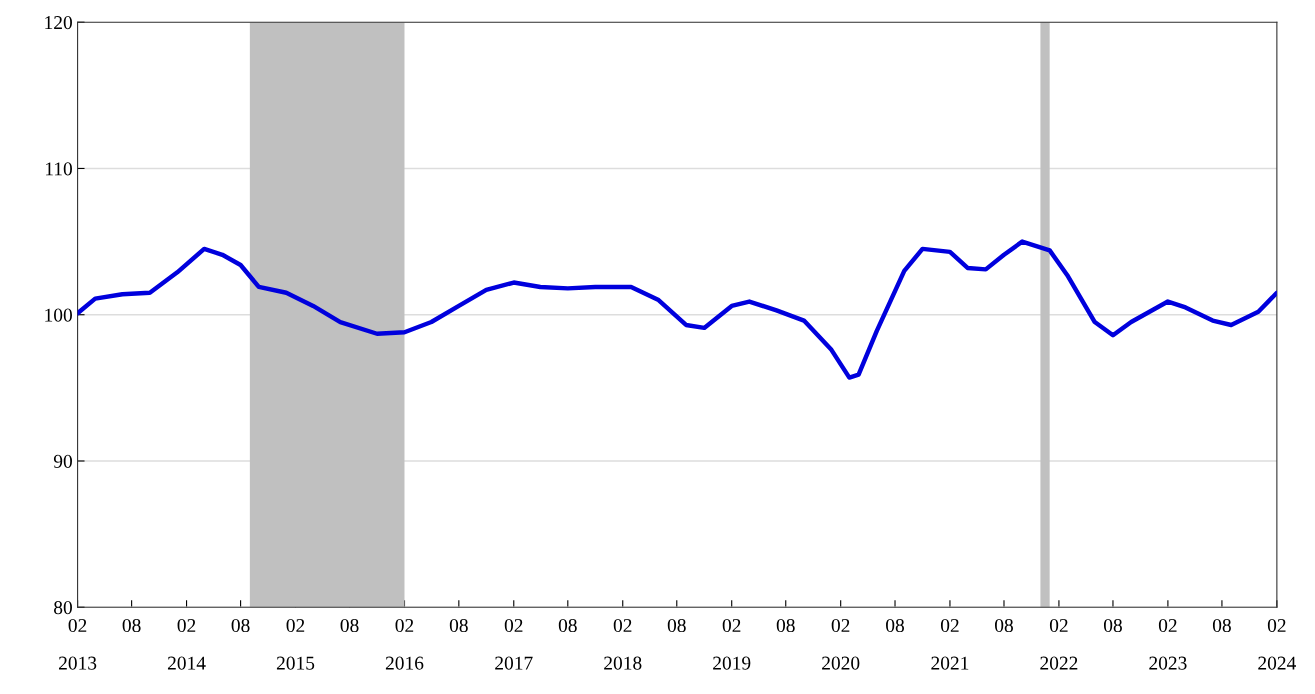 The height and width of the screenshot is (694, 1315). I want to click on y-tick-label: 100, so click(58, 315).